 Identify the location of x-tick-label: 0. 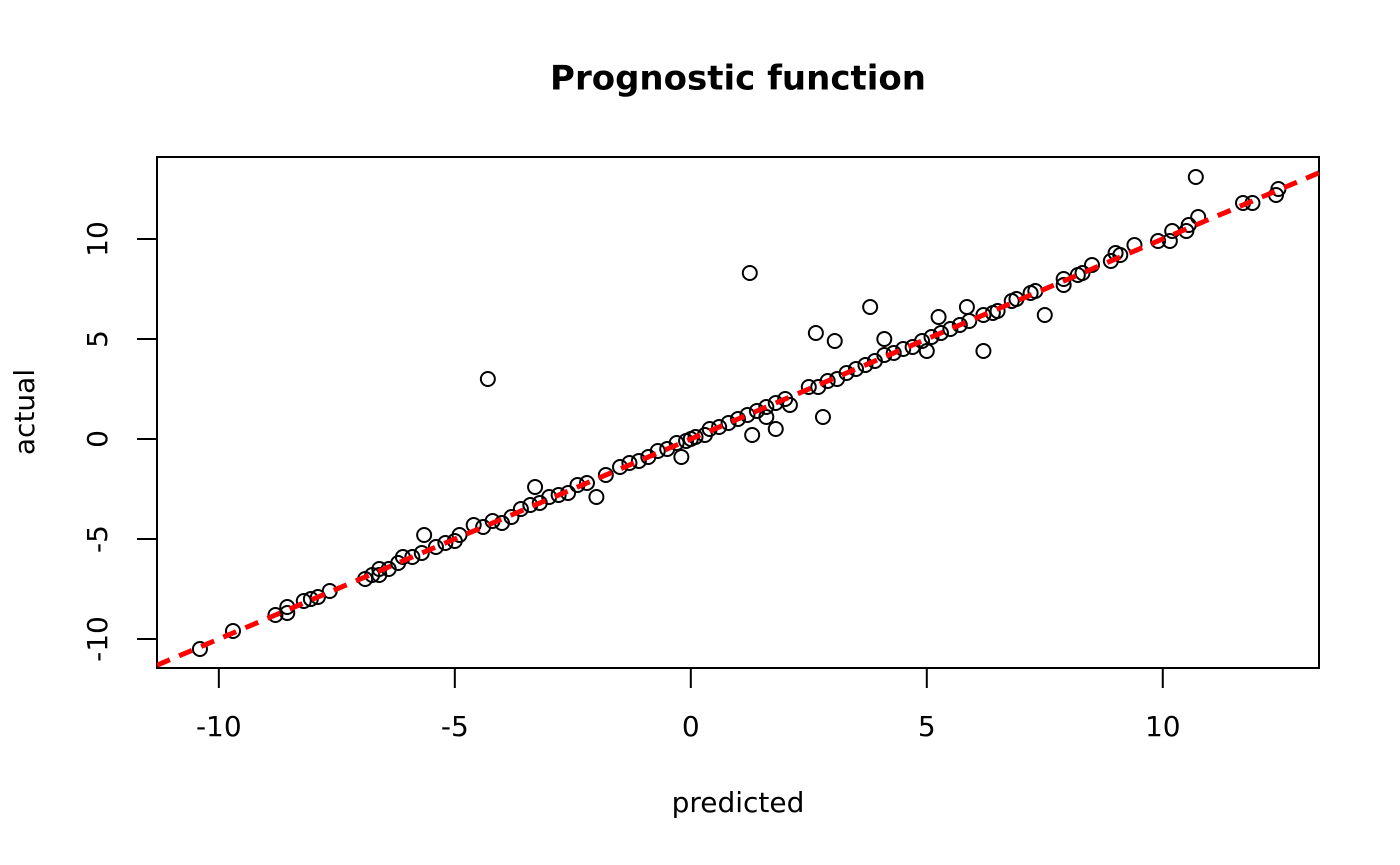
(691, 726).